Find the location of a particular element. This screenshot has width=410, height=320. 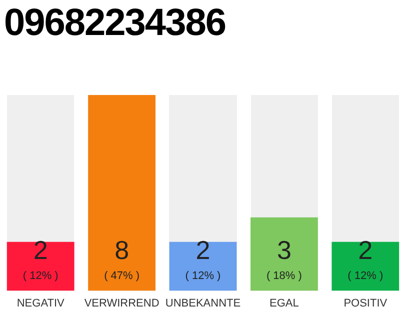

data-label: 3 is located at coordinates (284, 249).